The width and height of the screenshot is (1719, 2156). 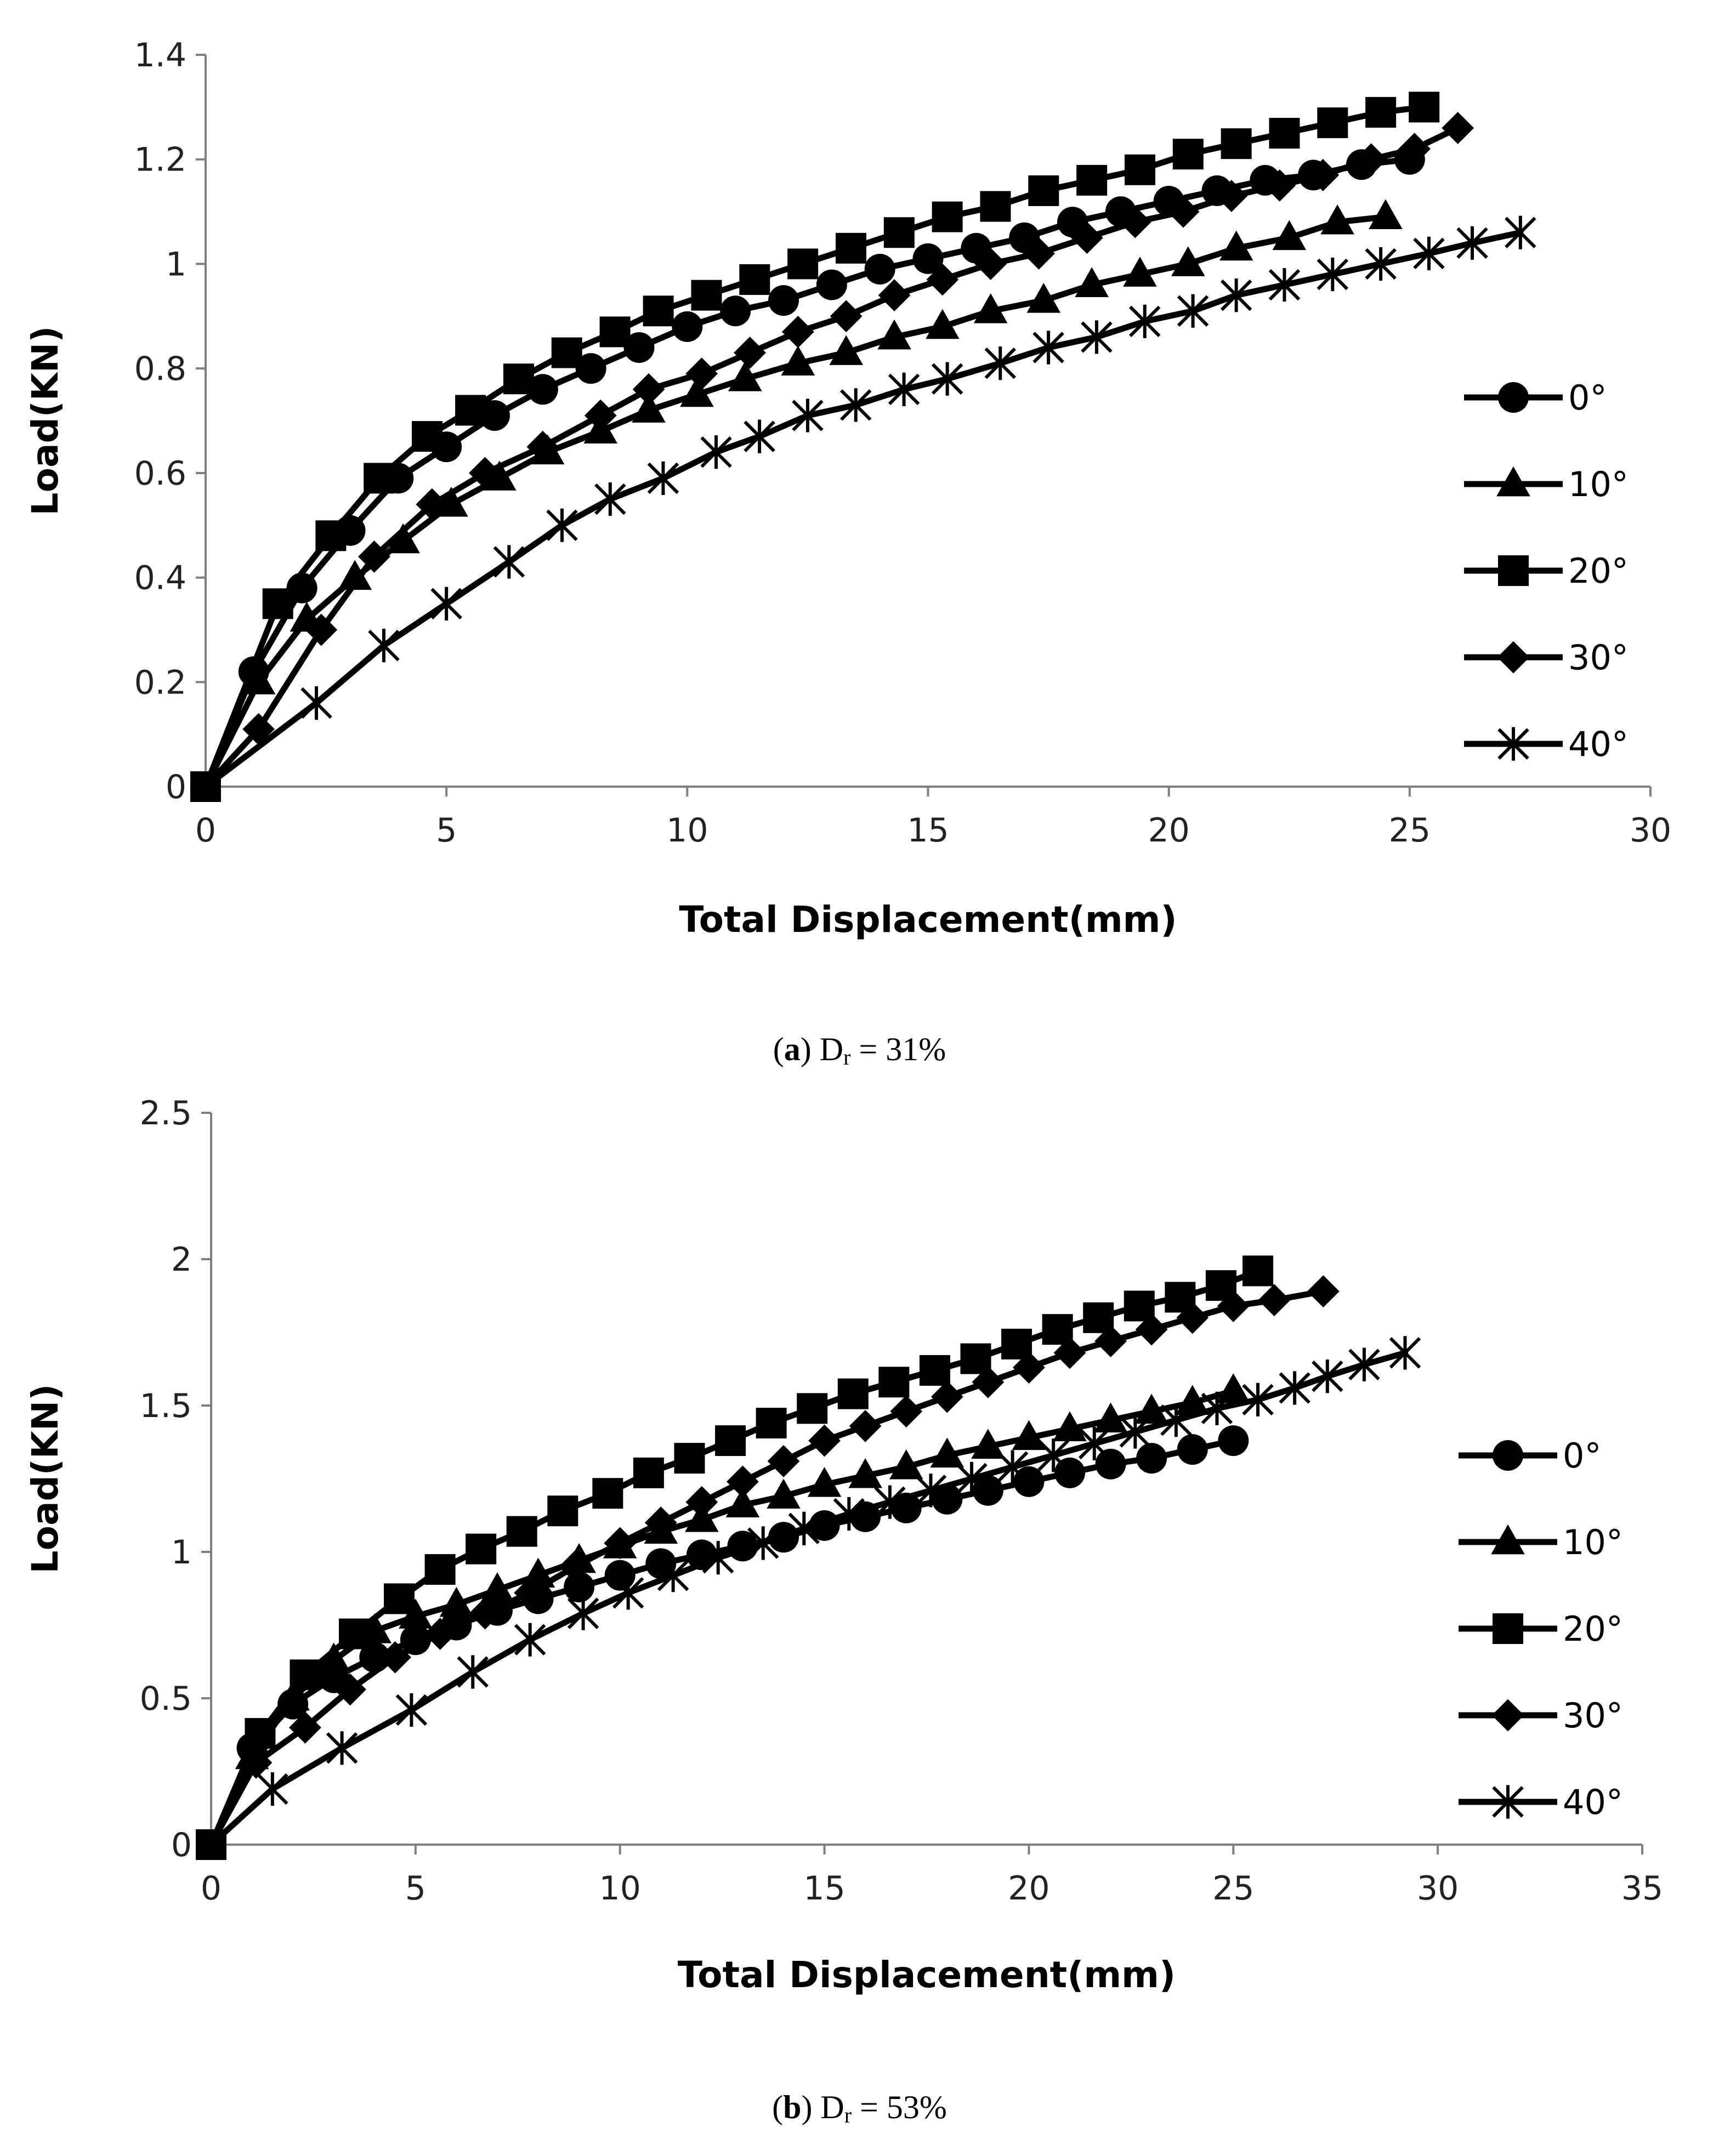 I want to click on x-tick-label-1-4: 20, so click(x=1028, y=1888).